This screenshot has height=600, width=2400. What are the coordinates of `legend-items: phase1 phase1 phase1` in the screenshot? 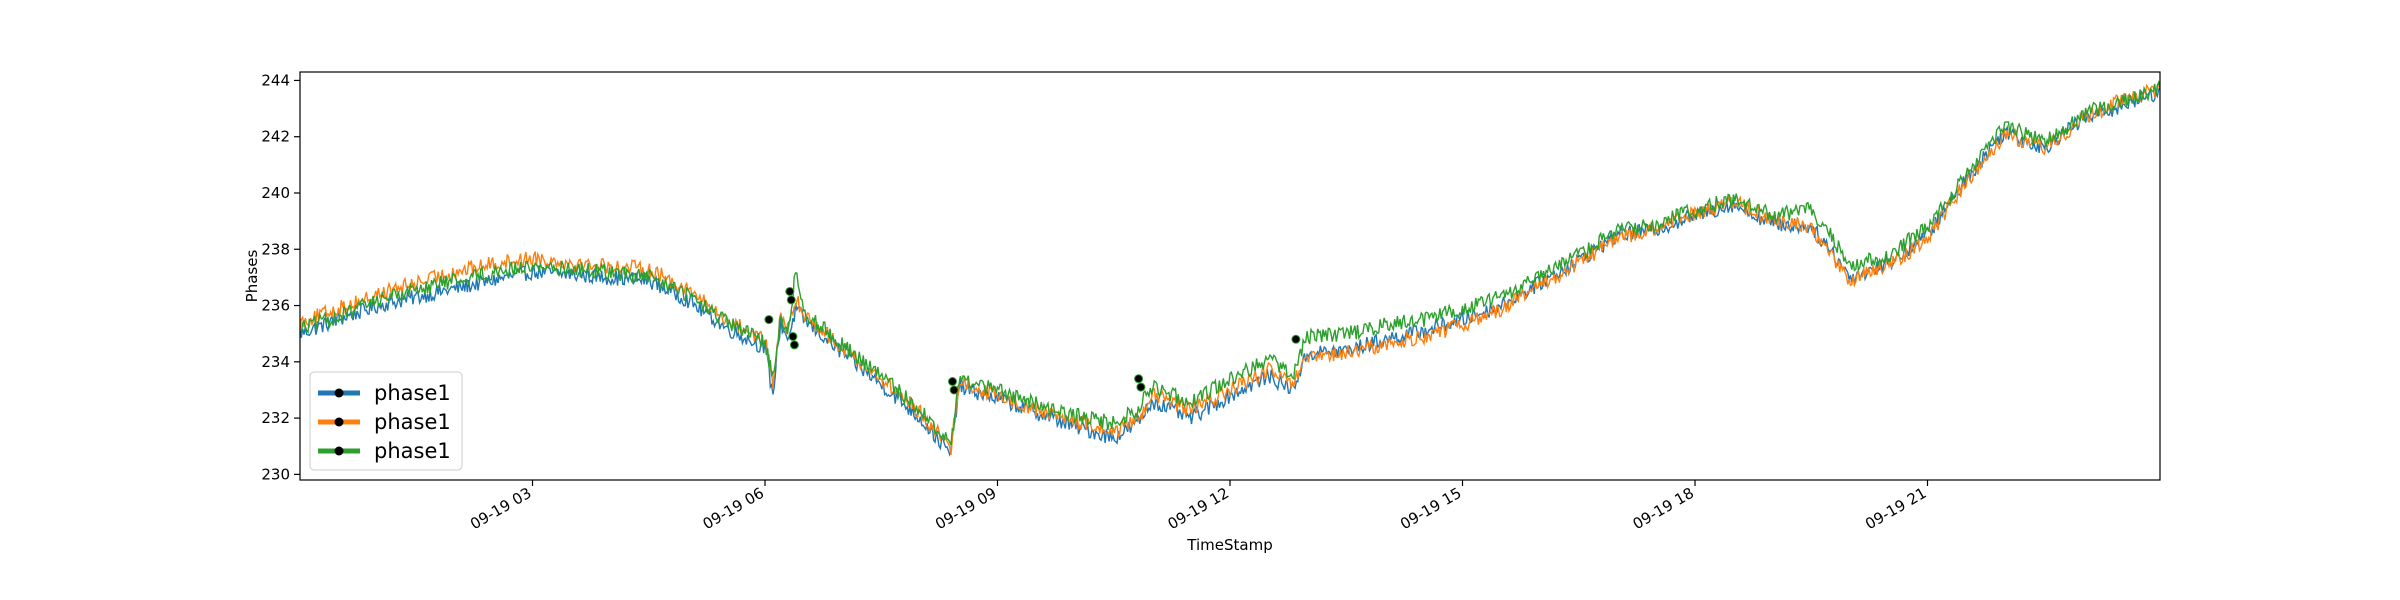 It's located at (384, 422).